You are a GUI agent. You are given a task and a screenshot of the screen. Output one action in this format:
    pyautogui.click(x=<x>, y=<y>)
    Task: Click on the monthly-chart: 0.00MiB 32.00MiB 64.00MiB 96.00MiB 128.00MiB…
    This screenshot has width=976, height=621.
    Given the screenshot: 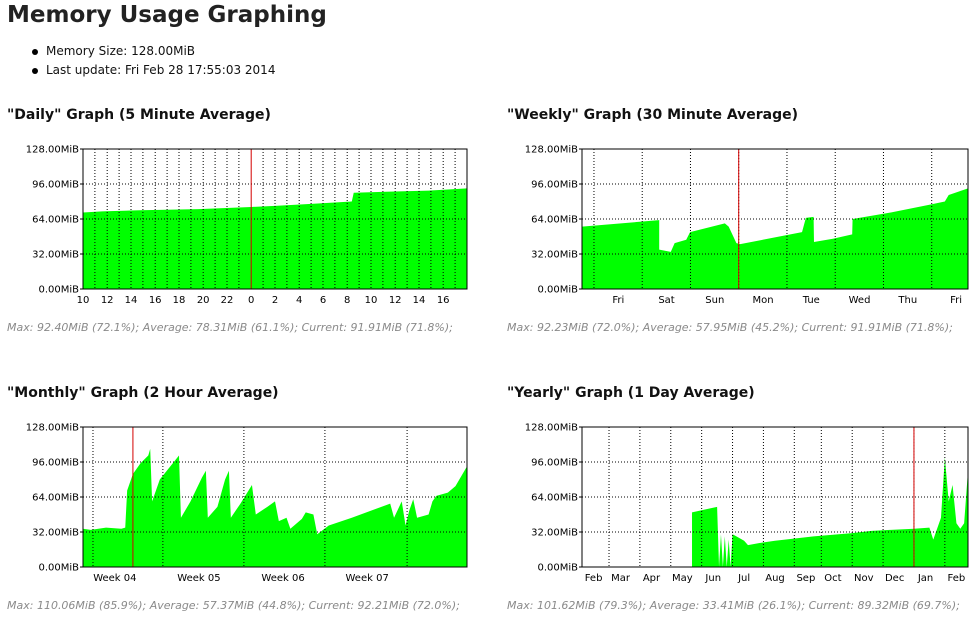 What is the action you would take?
    pyautogui.click(x=247, y=503)
    